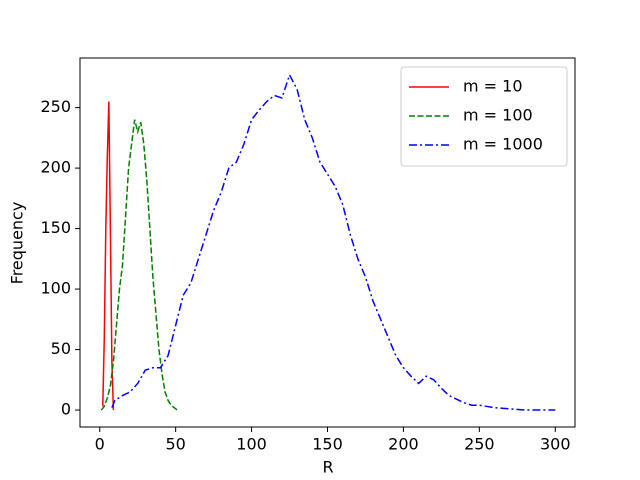 Image resolution: width=640 pixels, height=480 pixels. What do you see at coordinates (327, 444) in the screenshot?
I see `x-tick-label: 150` at bounding box center [327, 444].